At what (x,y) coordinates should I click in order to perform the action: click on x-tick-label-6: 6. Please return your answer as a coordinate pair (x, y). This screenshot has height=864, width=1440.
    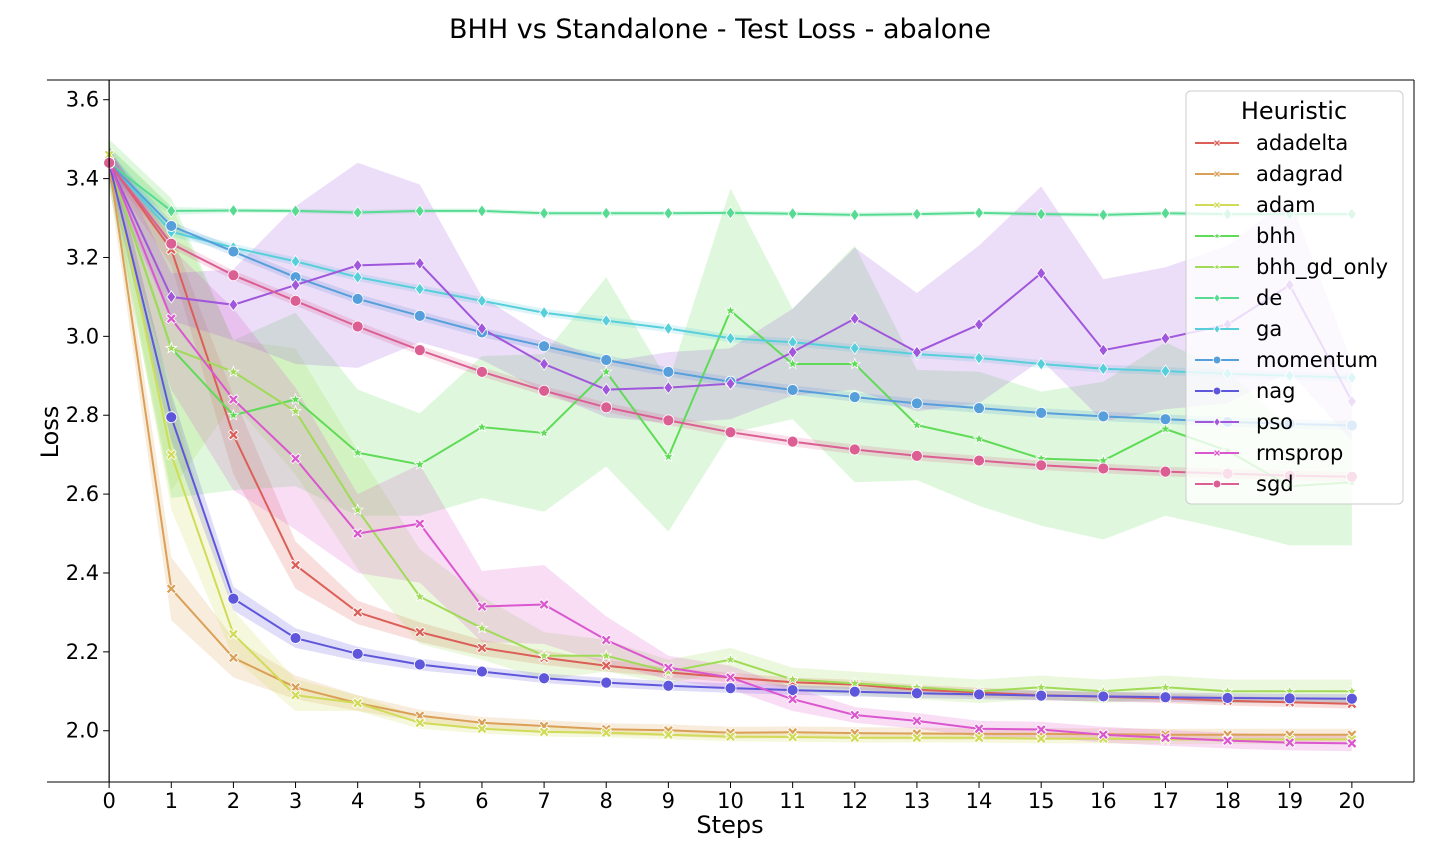
    Looking at the image, I should click on (481, 801).